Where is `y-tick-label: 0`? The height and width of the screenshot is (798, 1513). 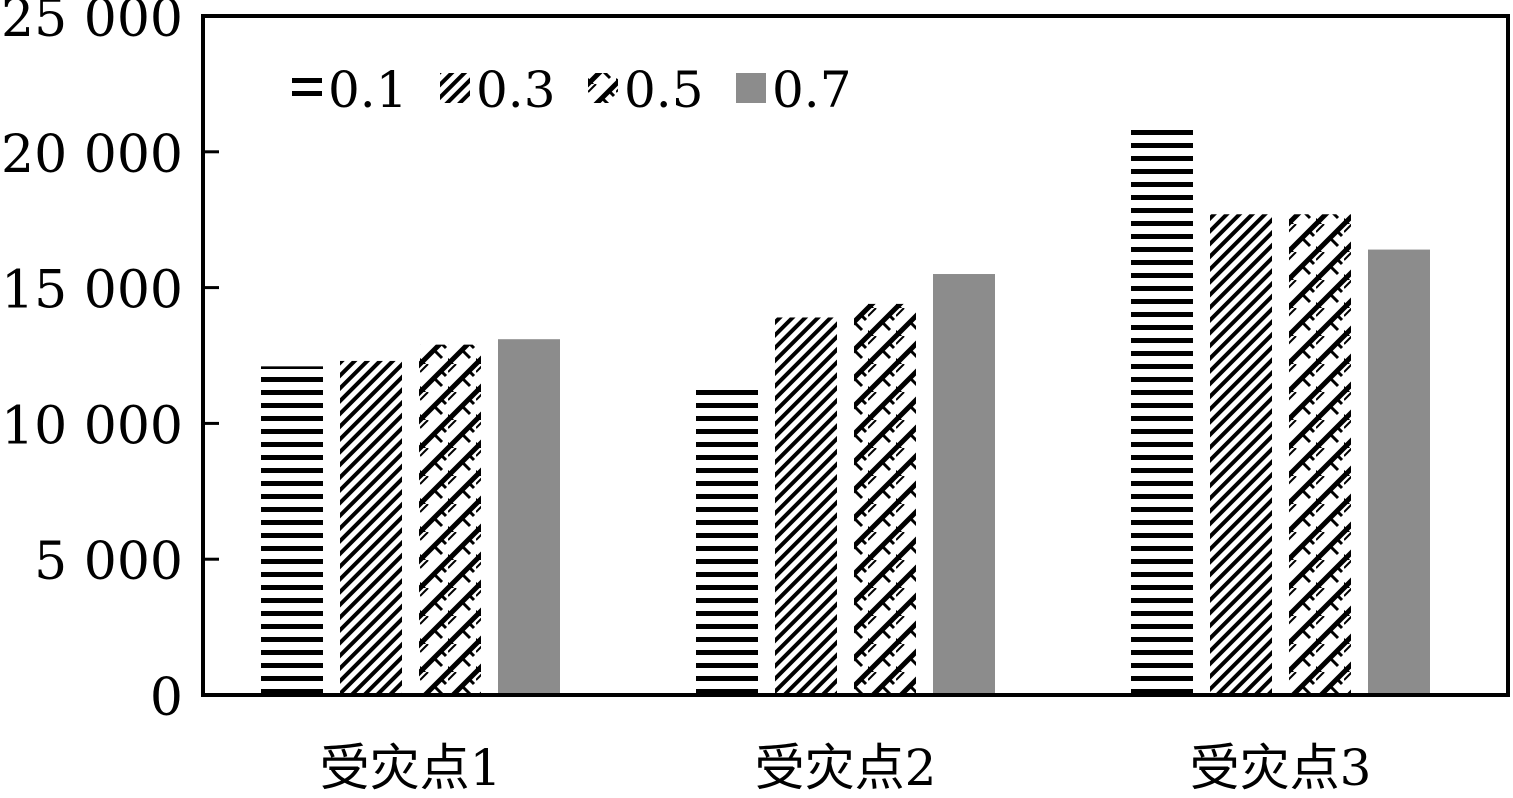 y-tick-label: 0 is located at coordinates (166, 698).